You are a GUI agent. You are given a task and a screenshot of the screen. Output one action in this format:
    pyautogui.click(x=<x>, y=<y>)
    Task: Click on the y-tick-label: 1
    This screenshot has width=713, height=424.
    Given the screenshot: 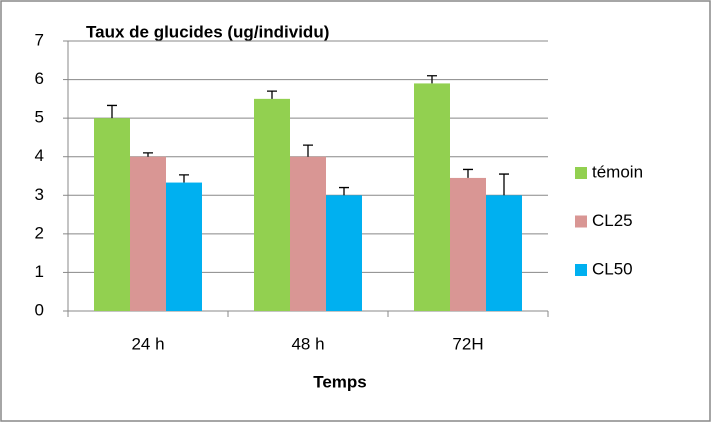 What is the action you would take?
    pyautogui.click(x=39, y=271)
    